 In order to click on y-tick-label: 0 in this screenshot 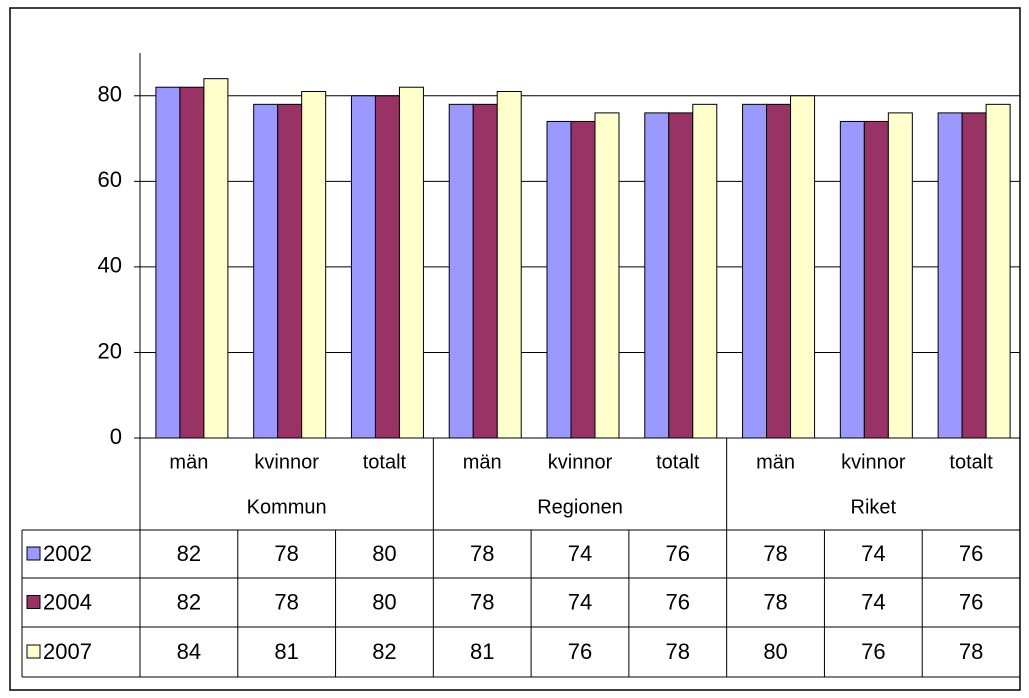, I will do `click(116, 436)`.